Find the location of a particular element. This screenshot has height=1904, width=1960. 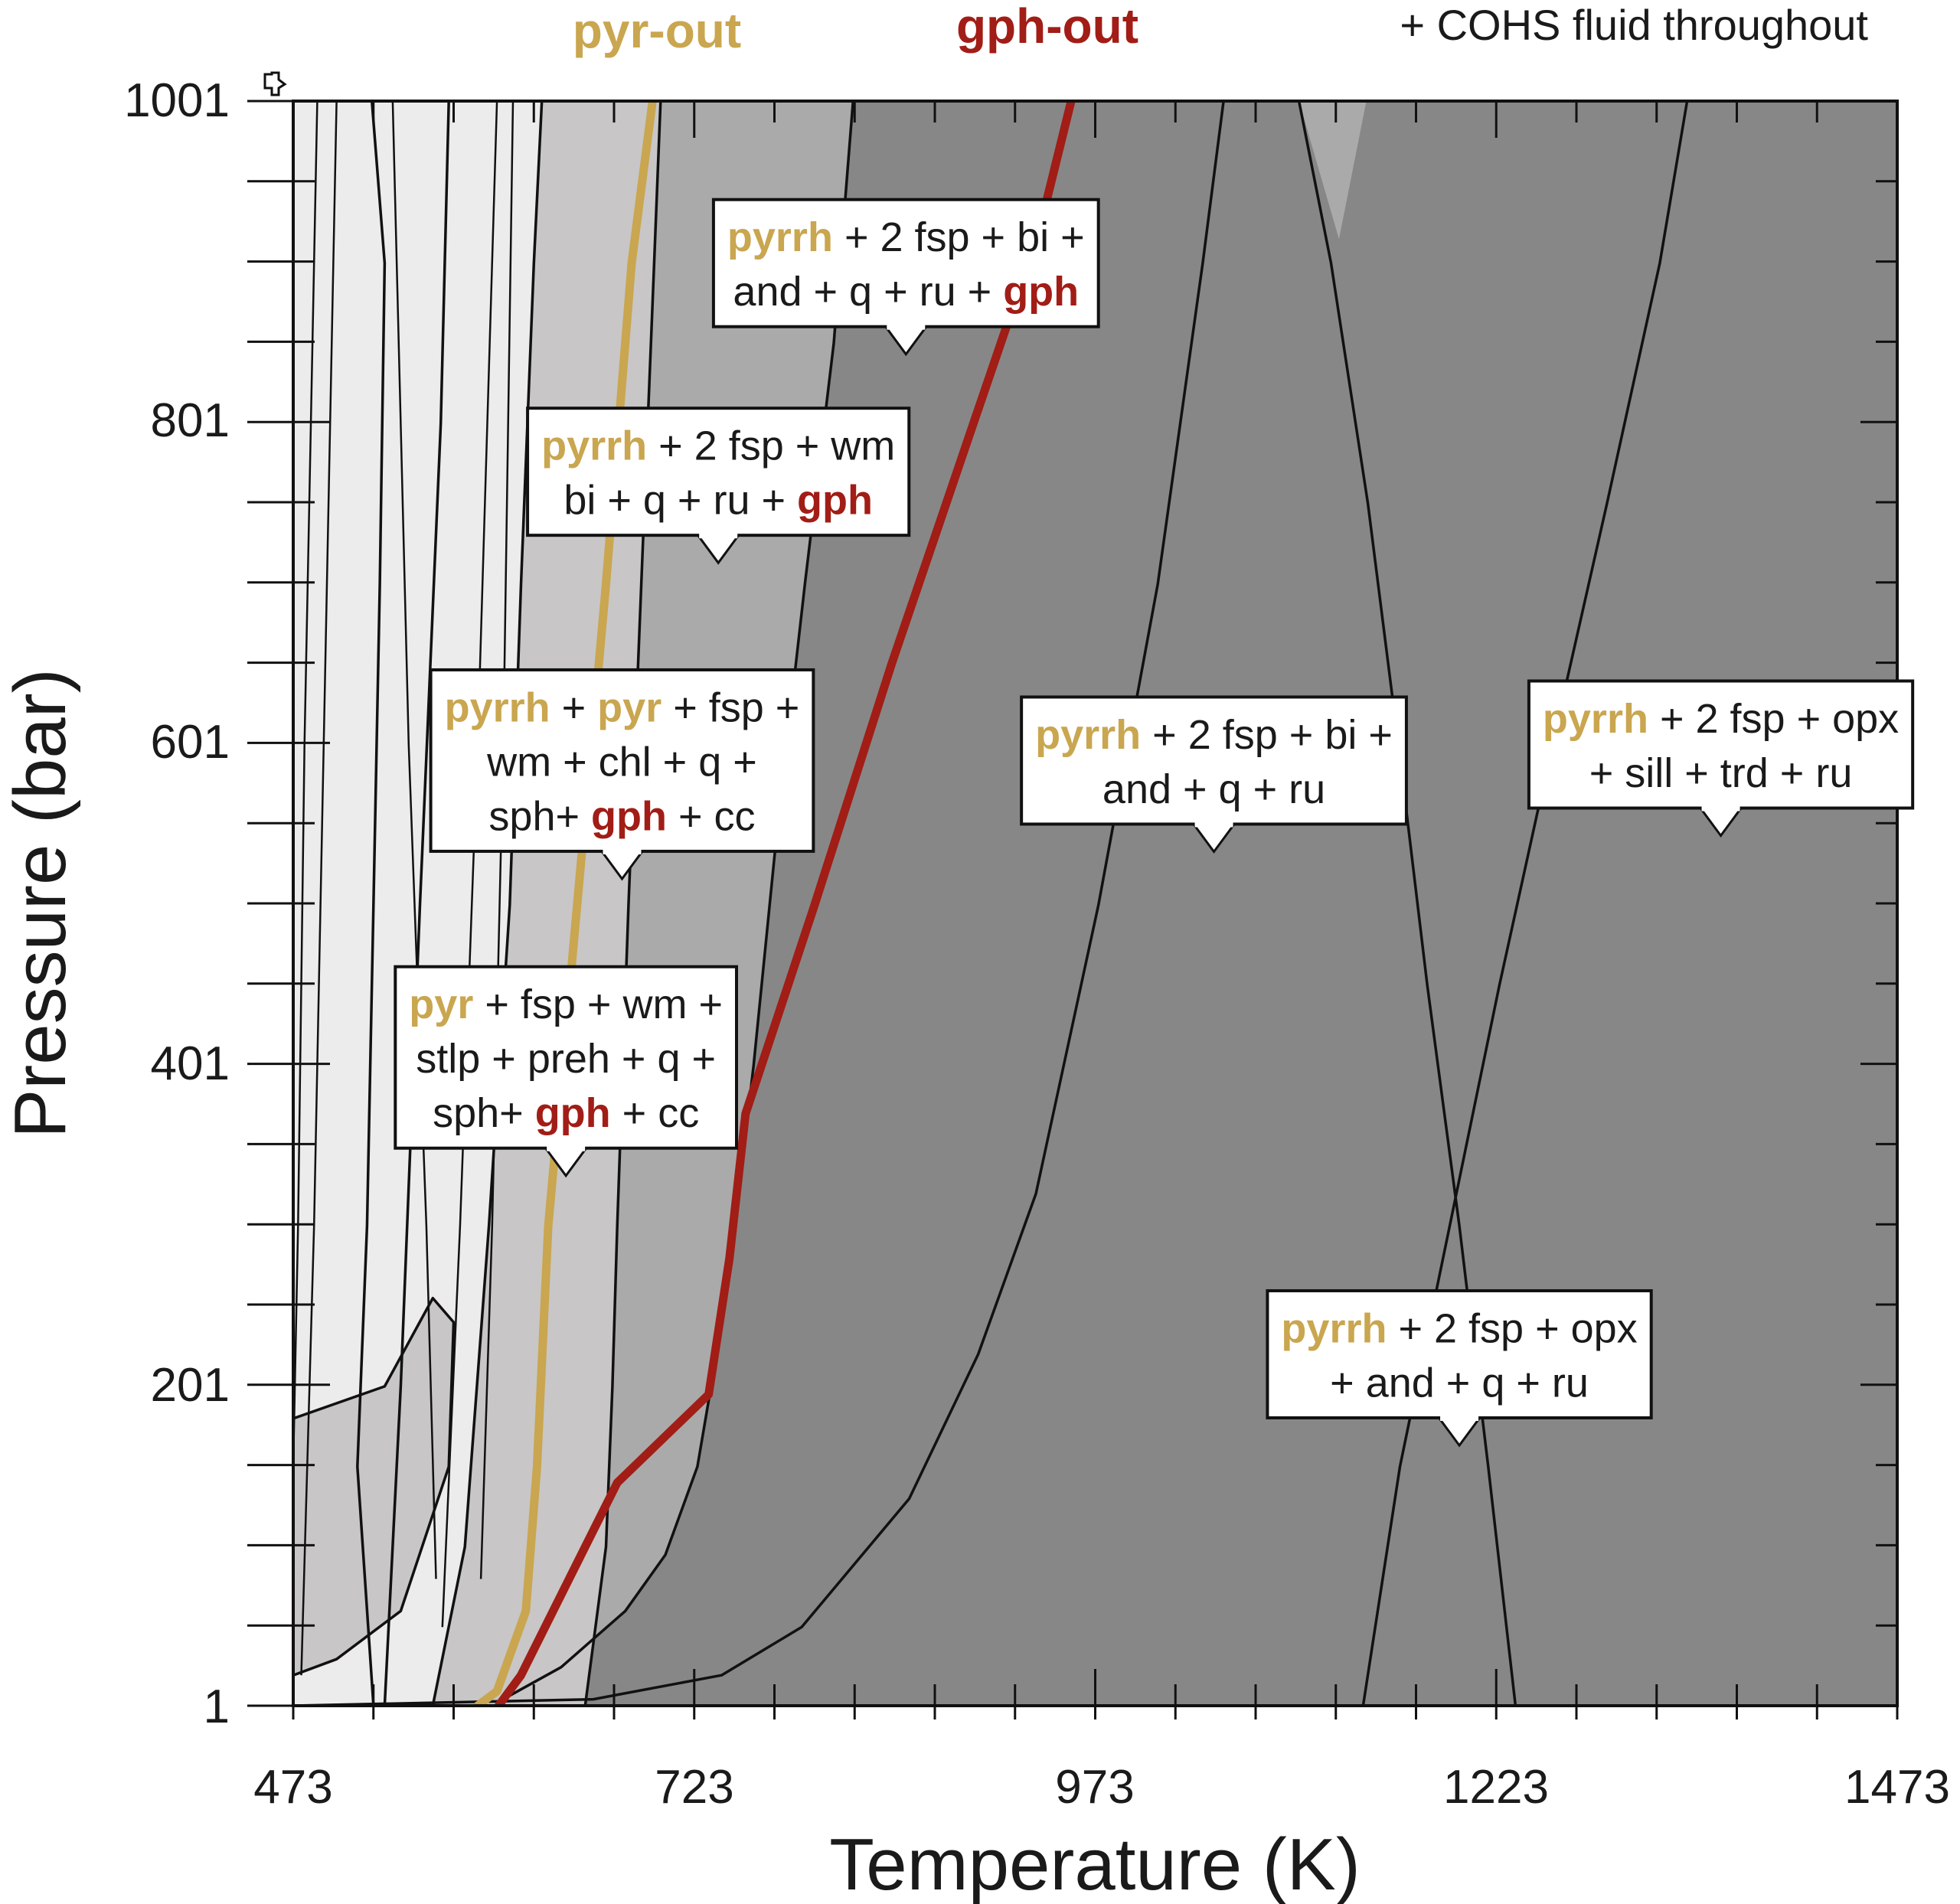

y-tick-label: 401 is located at coordinates (190, 1063).